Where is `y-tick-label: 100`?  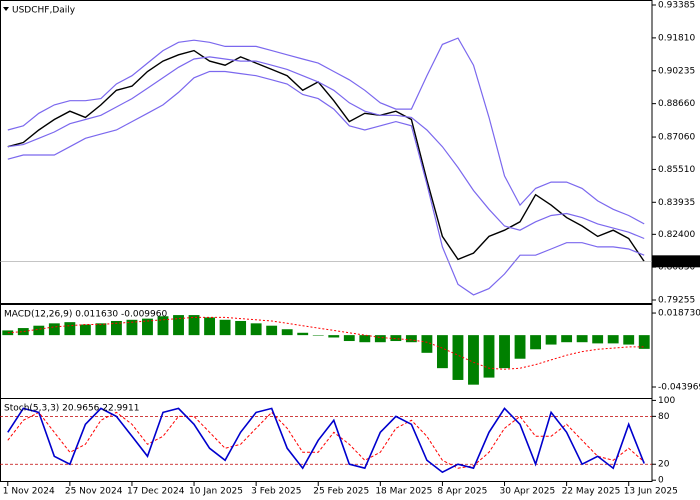
y-tick-label: 100 is located at coordinates (666, 401).